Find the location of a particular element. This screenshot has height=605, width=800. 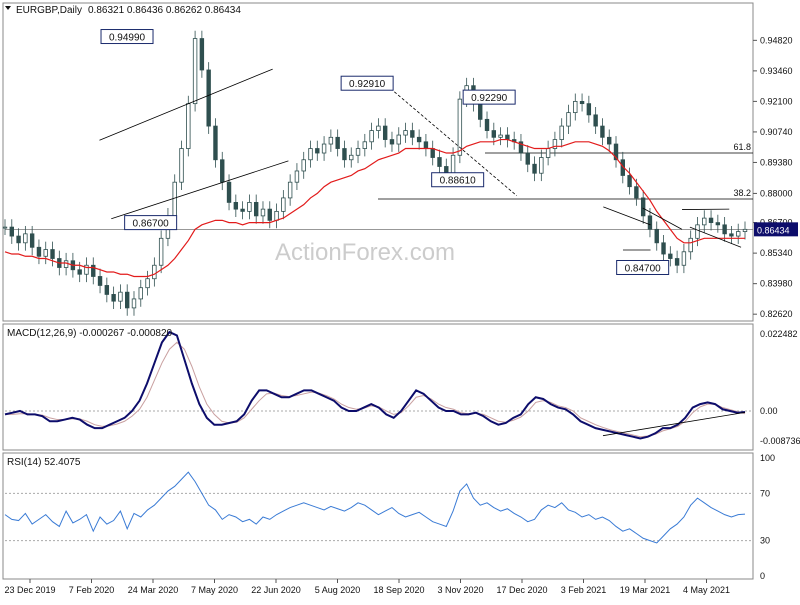

y-tick-label: 0.89380 is located at coordinates (776, 162).